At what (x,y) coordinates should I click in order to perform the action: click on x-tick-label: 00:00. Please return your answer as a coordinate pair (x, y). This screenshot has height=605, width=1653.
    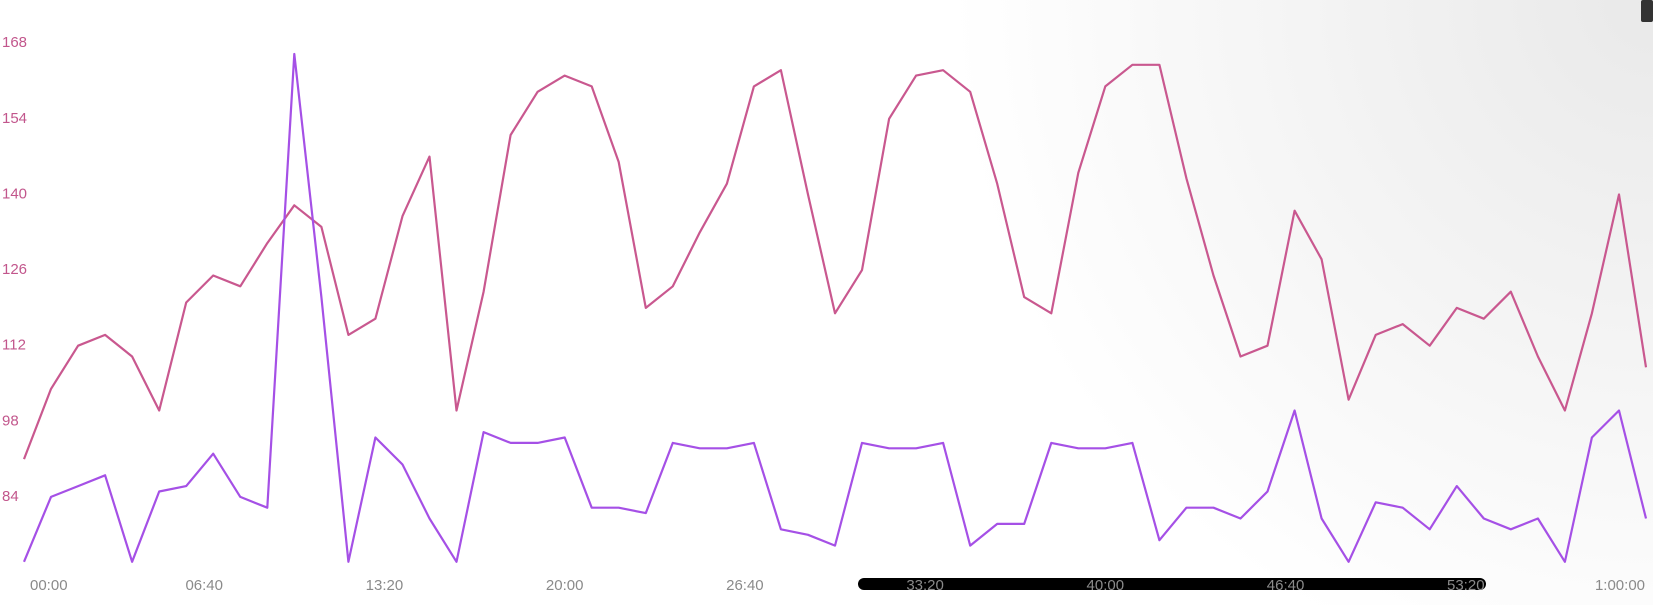
    Looking at the image, I should click on (49, 585).